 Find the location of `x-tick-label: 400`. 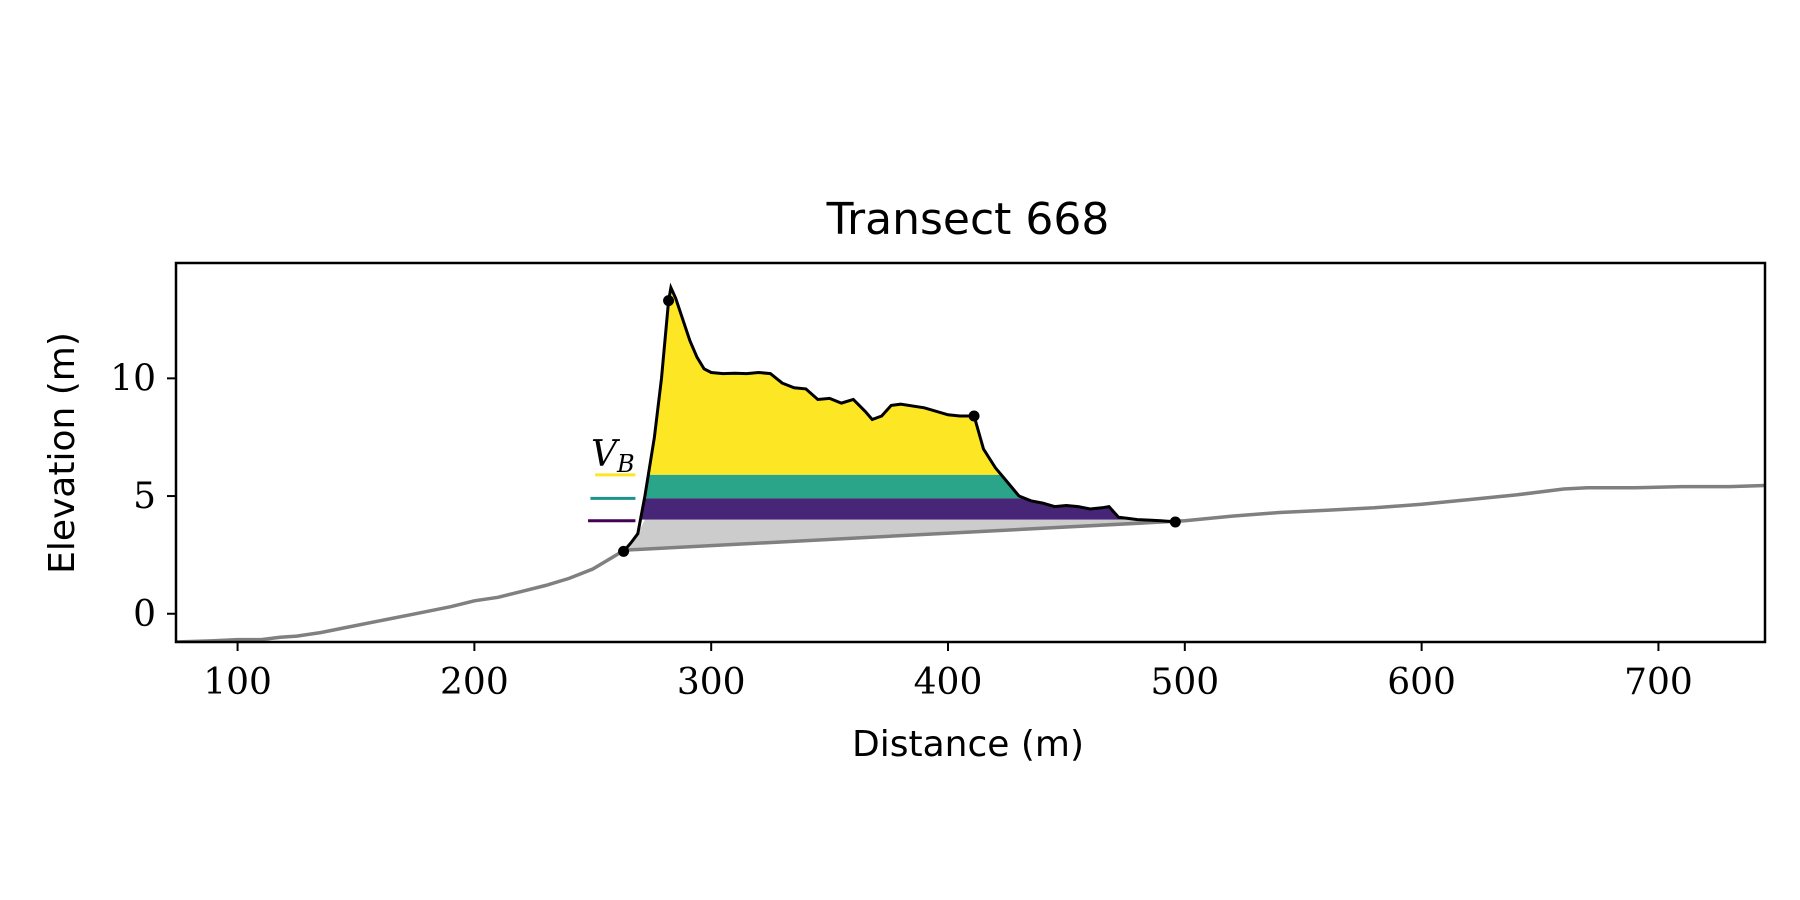

x-tick-label: 400 is located at coordinates (948, 682).